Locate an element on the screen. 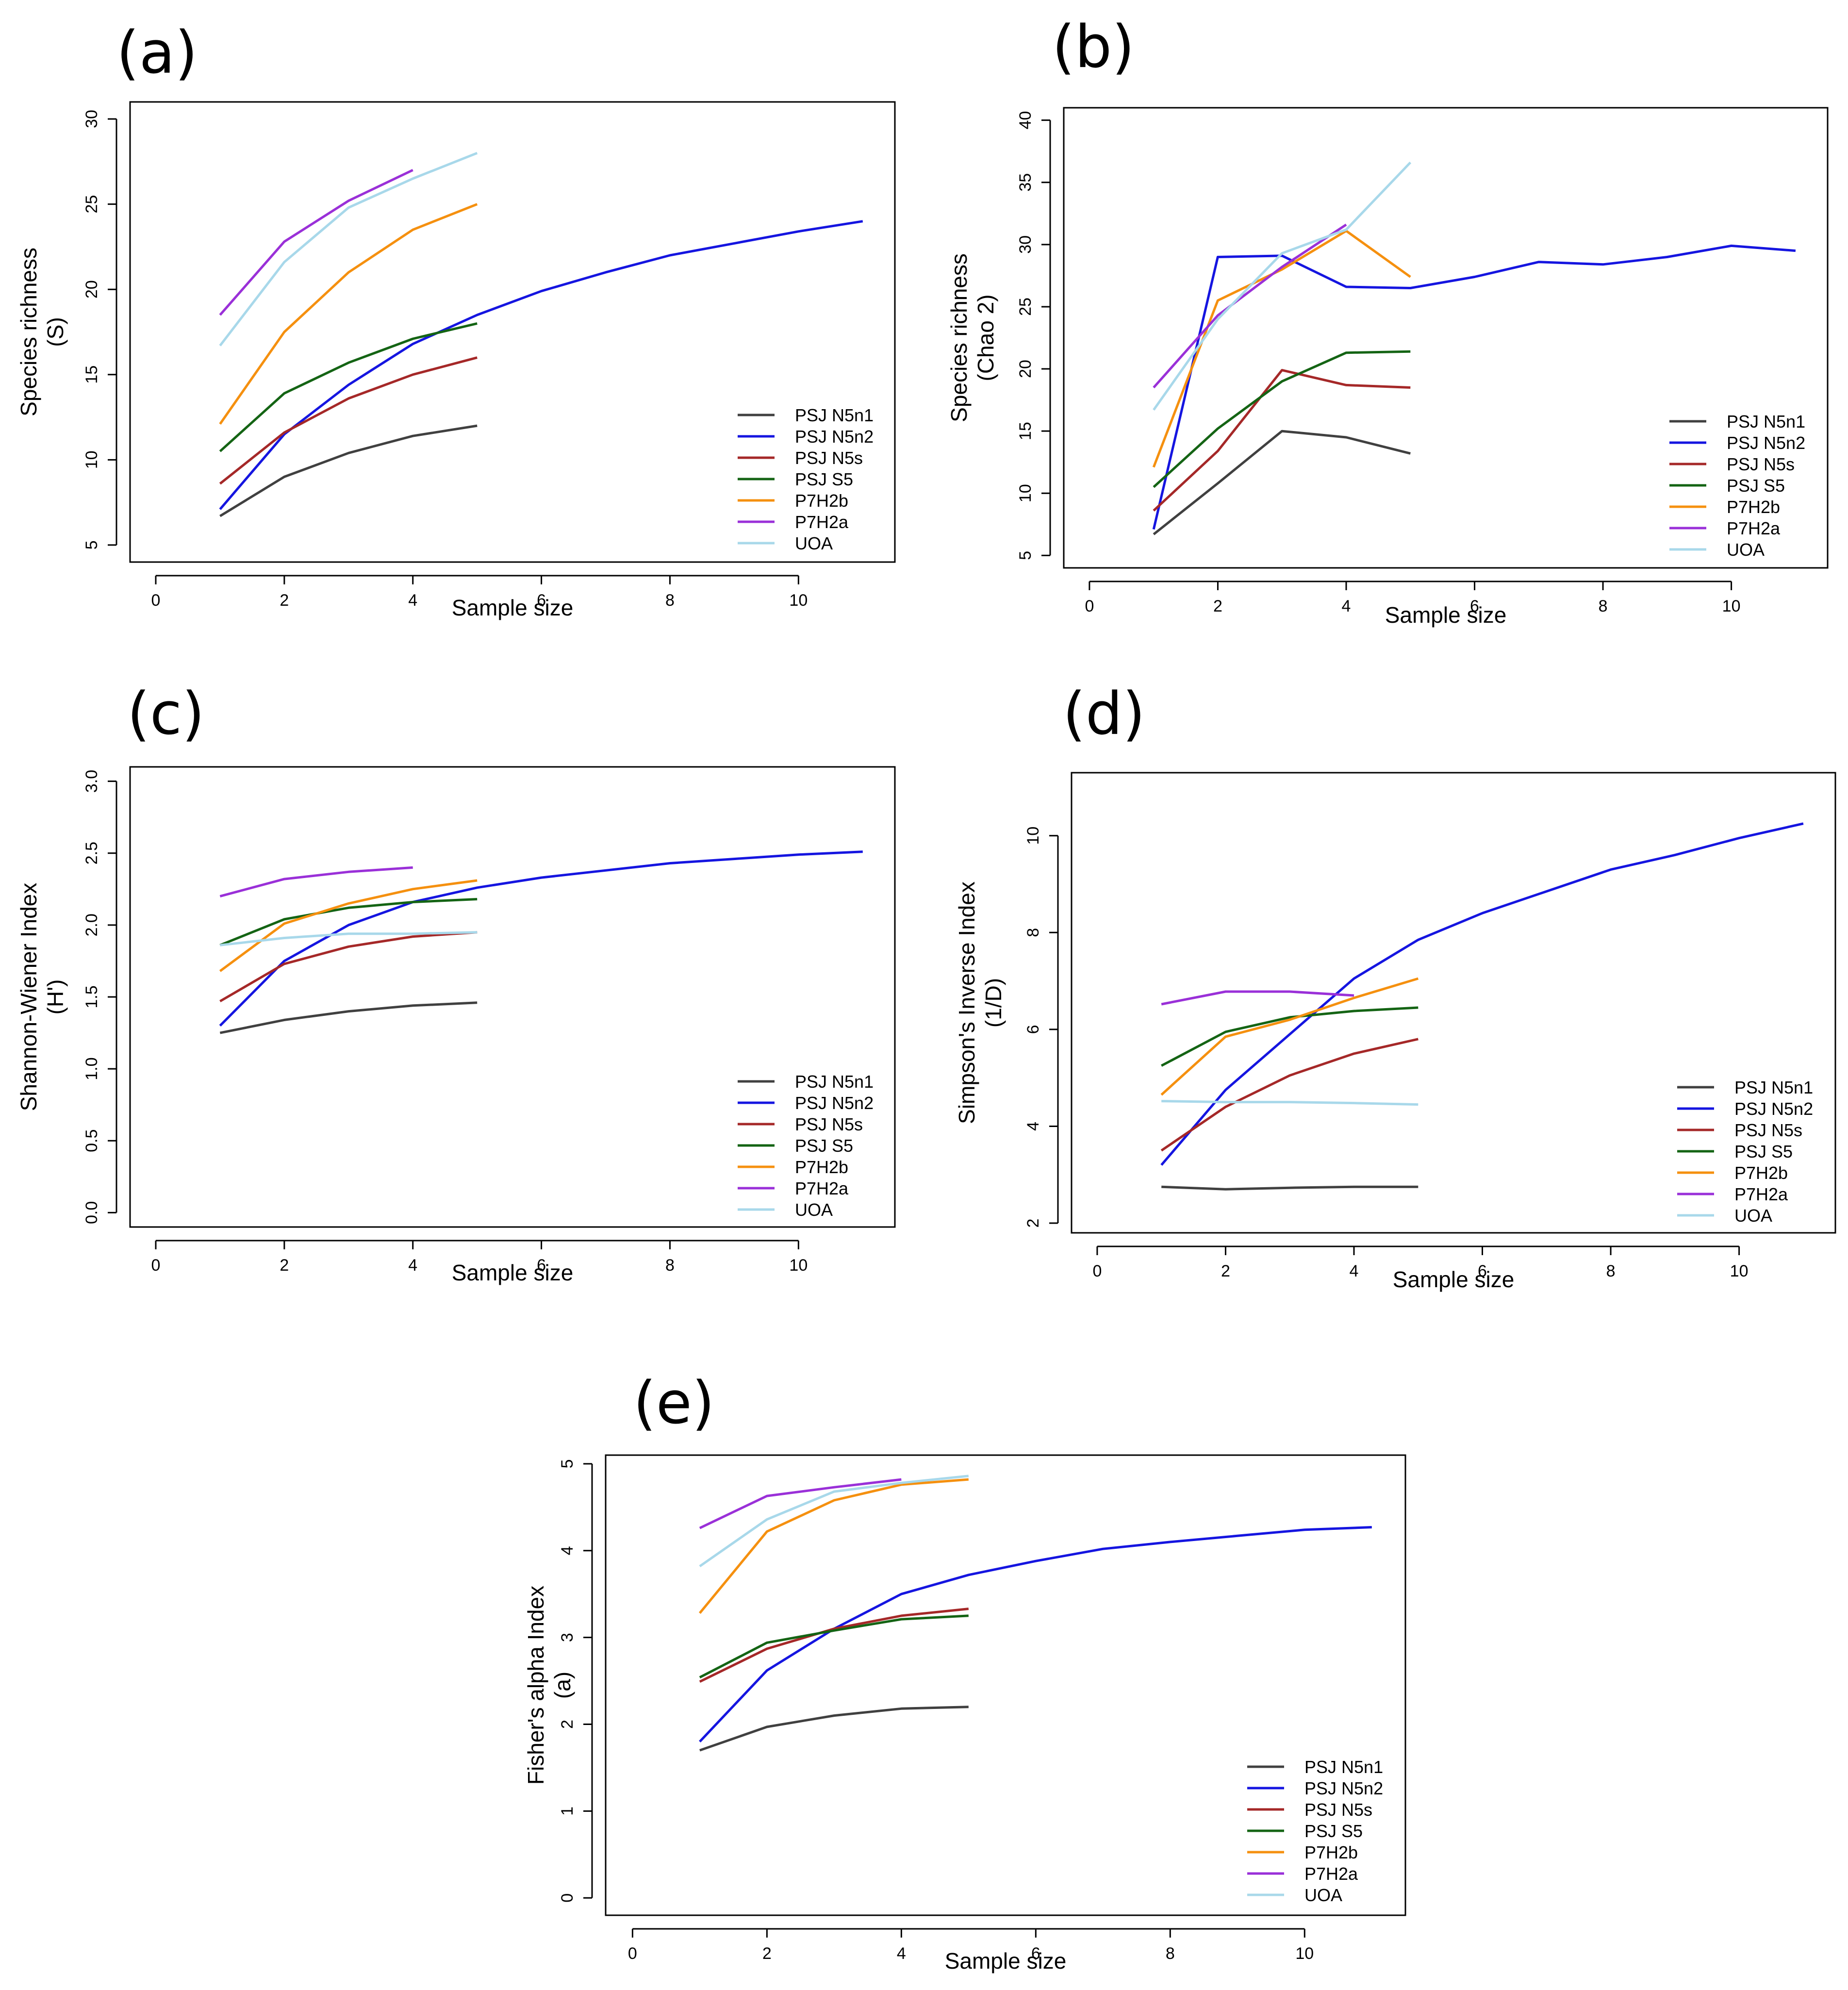 Image resolution: width=1848 pixels, height=1990 pixels. panel-letter: (d) is located at coordinates (1104, 714).